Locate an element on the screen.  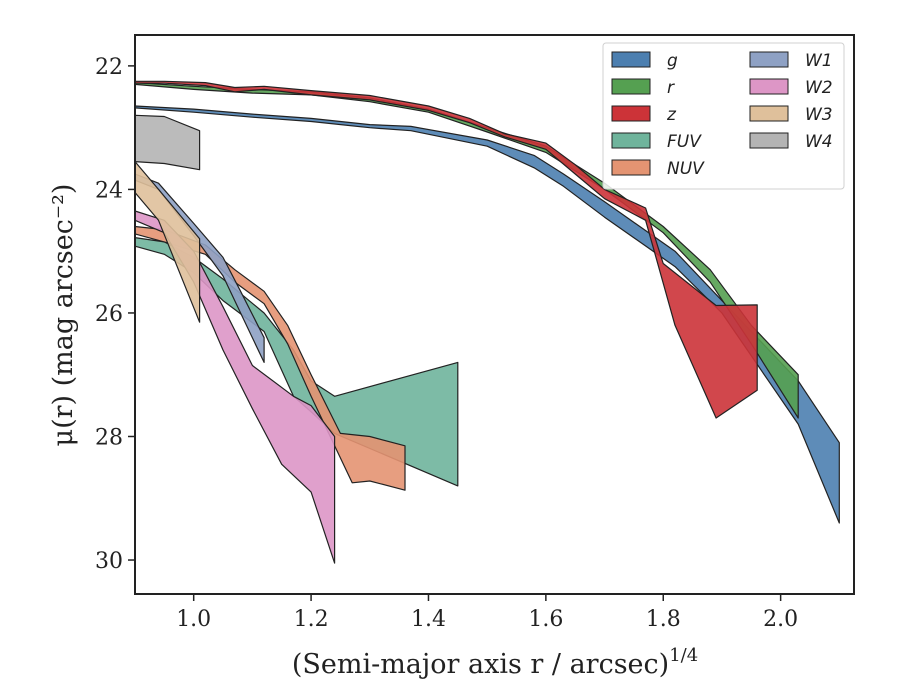
legend-swatch-nuv is located at coordinates (631, 167).